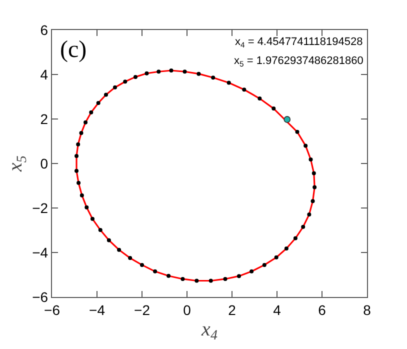 This screenshot has height=349, width=407. Describe the element at coordinates (299, 43) in the screenshot. I see `annotation: x$_{4}$ = 4.4547741118194528` at that location.